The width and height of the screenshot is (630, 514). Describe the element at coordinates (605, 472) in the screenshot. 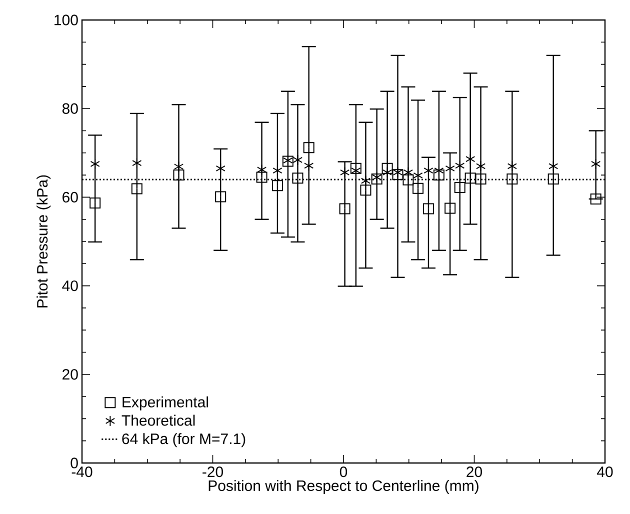

I see `x-tick-label: 40` at that location.